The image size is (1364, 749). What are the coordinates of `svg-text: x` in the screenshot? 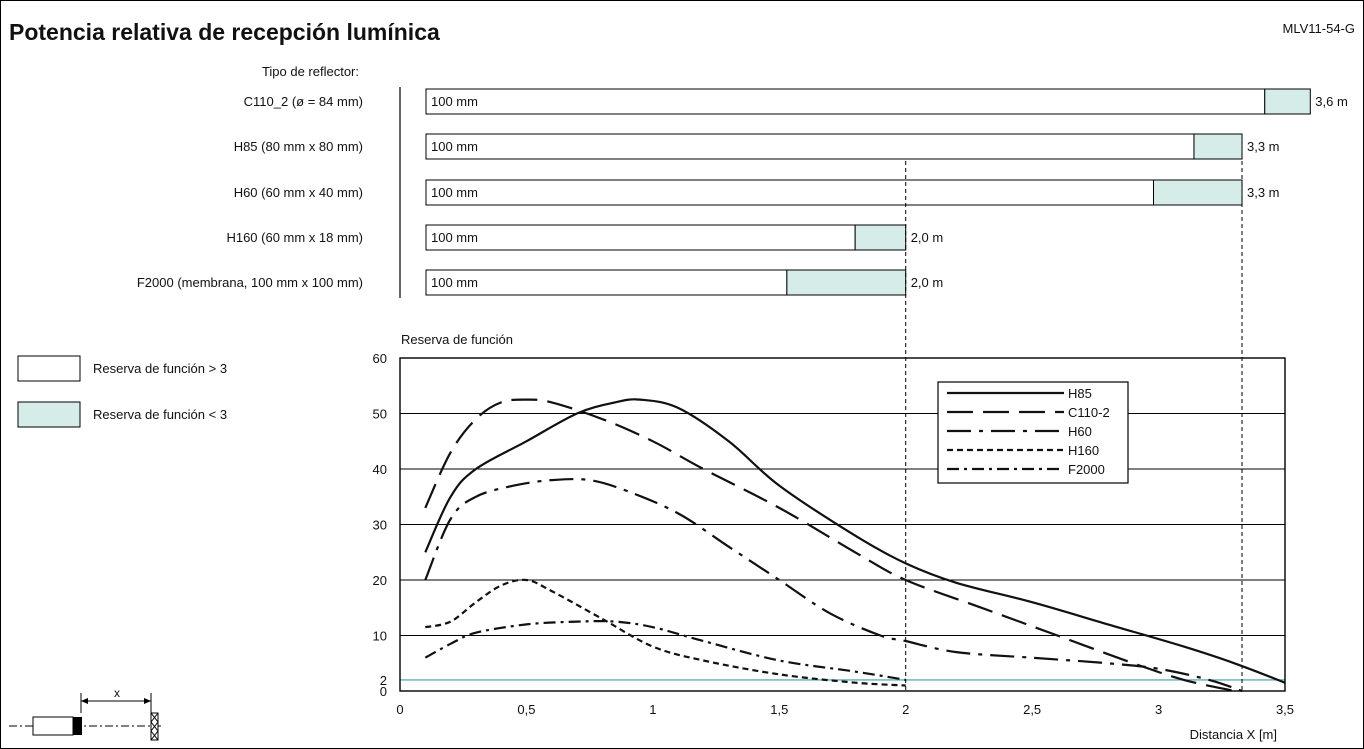 It's located at (117, 693).